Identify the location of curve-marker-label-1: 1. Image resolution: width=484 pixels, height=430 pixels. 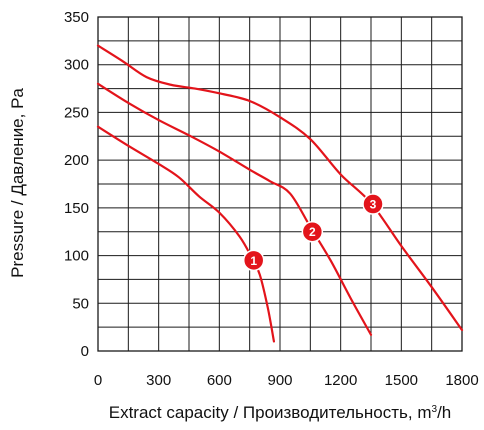
(253, 261).